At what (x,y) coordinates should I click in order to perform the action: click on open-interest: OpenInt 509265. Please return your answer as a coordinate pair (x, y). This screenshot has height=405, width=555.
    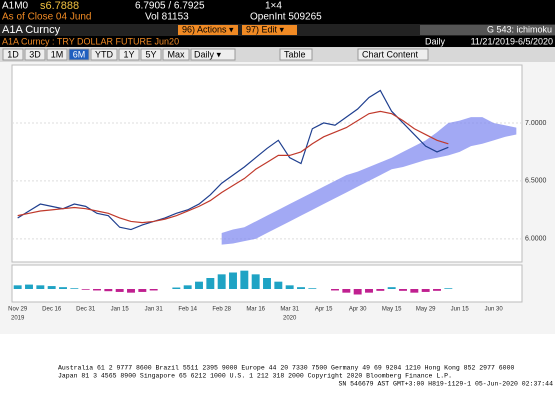
    Looking at the image, I should click on (286, 17).